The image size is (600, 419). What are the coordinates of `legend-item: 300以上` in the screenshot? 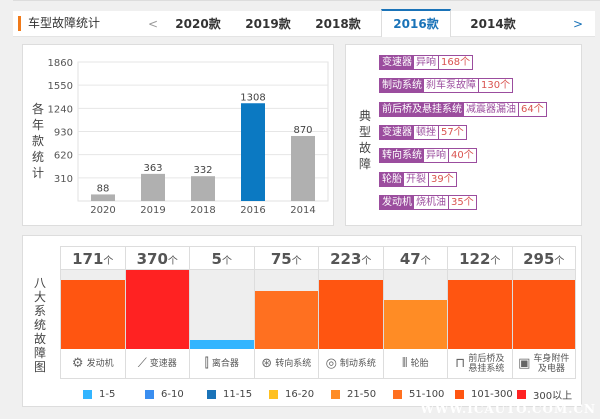 It's located at (548, 394).